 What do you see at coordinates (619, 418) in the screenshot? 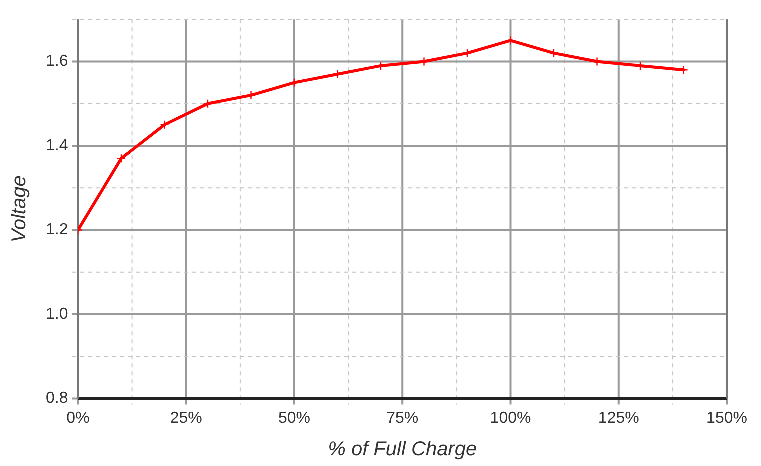
I see `x-tick-label: 125%` at bounding box center [619, 418].